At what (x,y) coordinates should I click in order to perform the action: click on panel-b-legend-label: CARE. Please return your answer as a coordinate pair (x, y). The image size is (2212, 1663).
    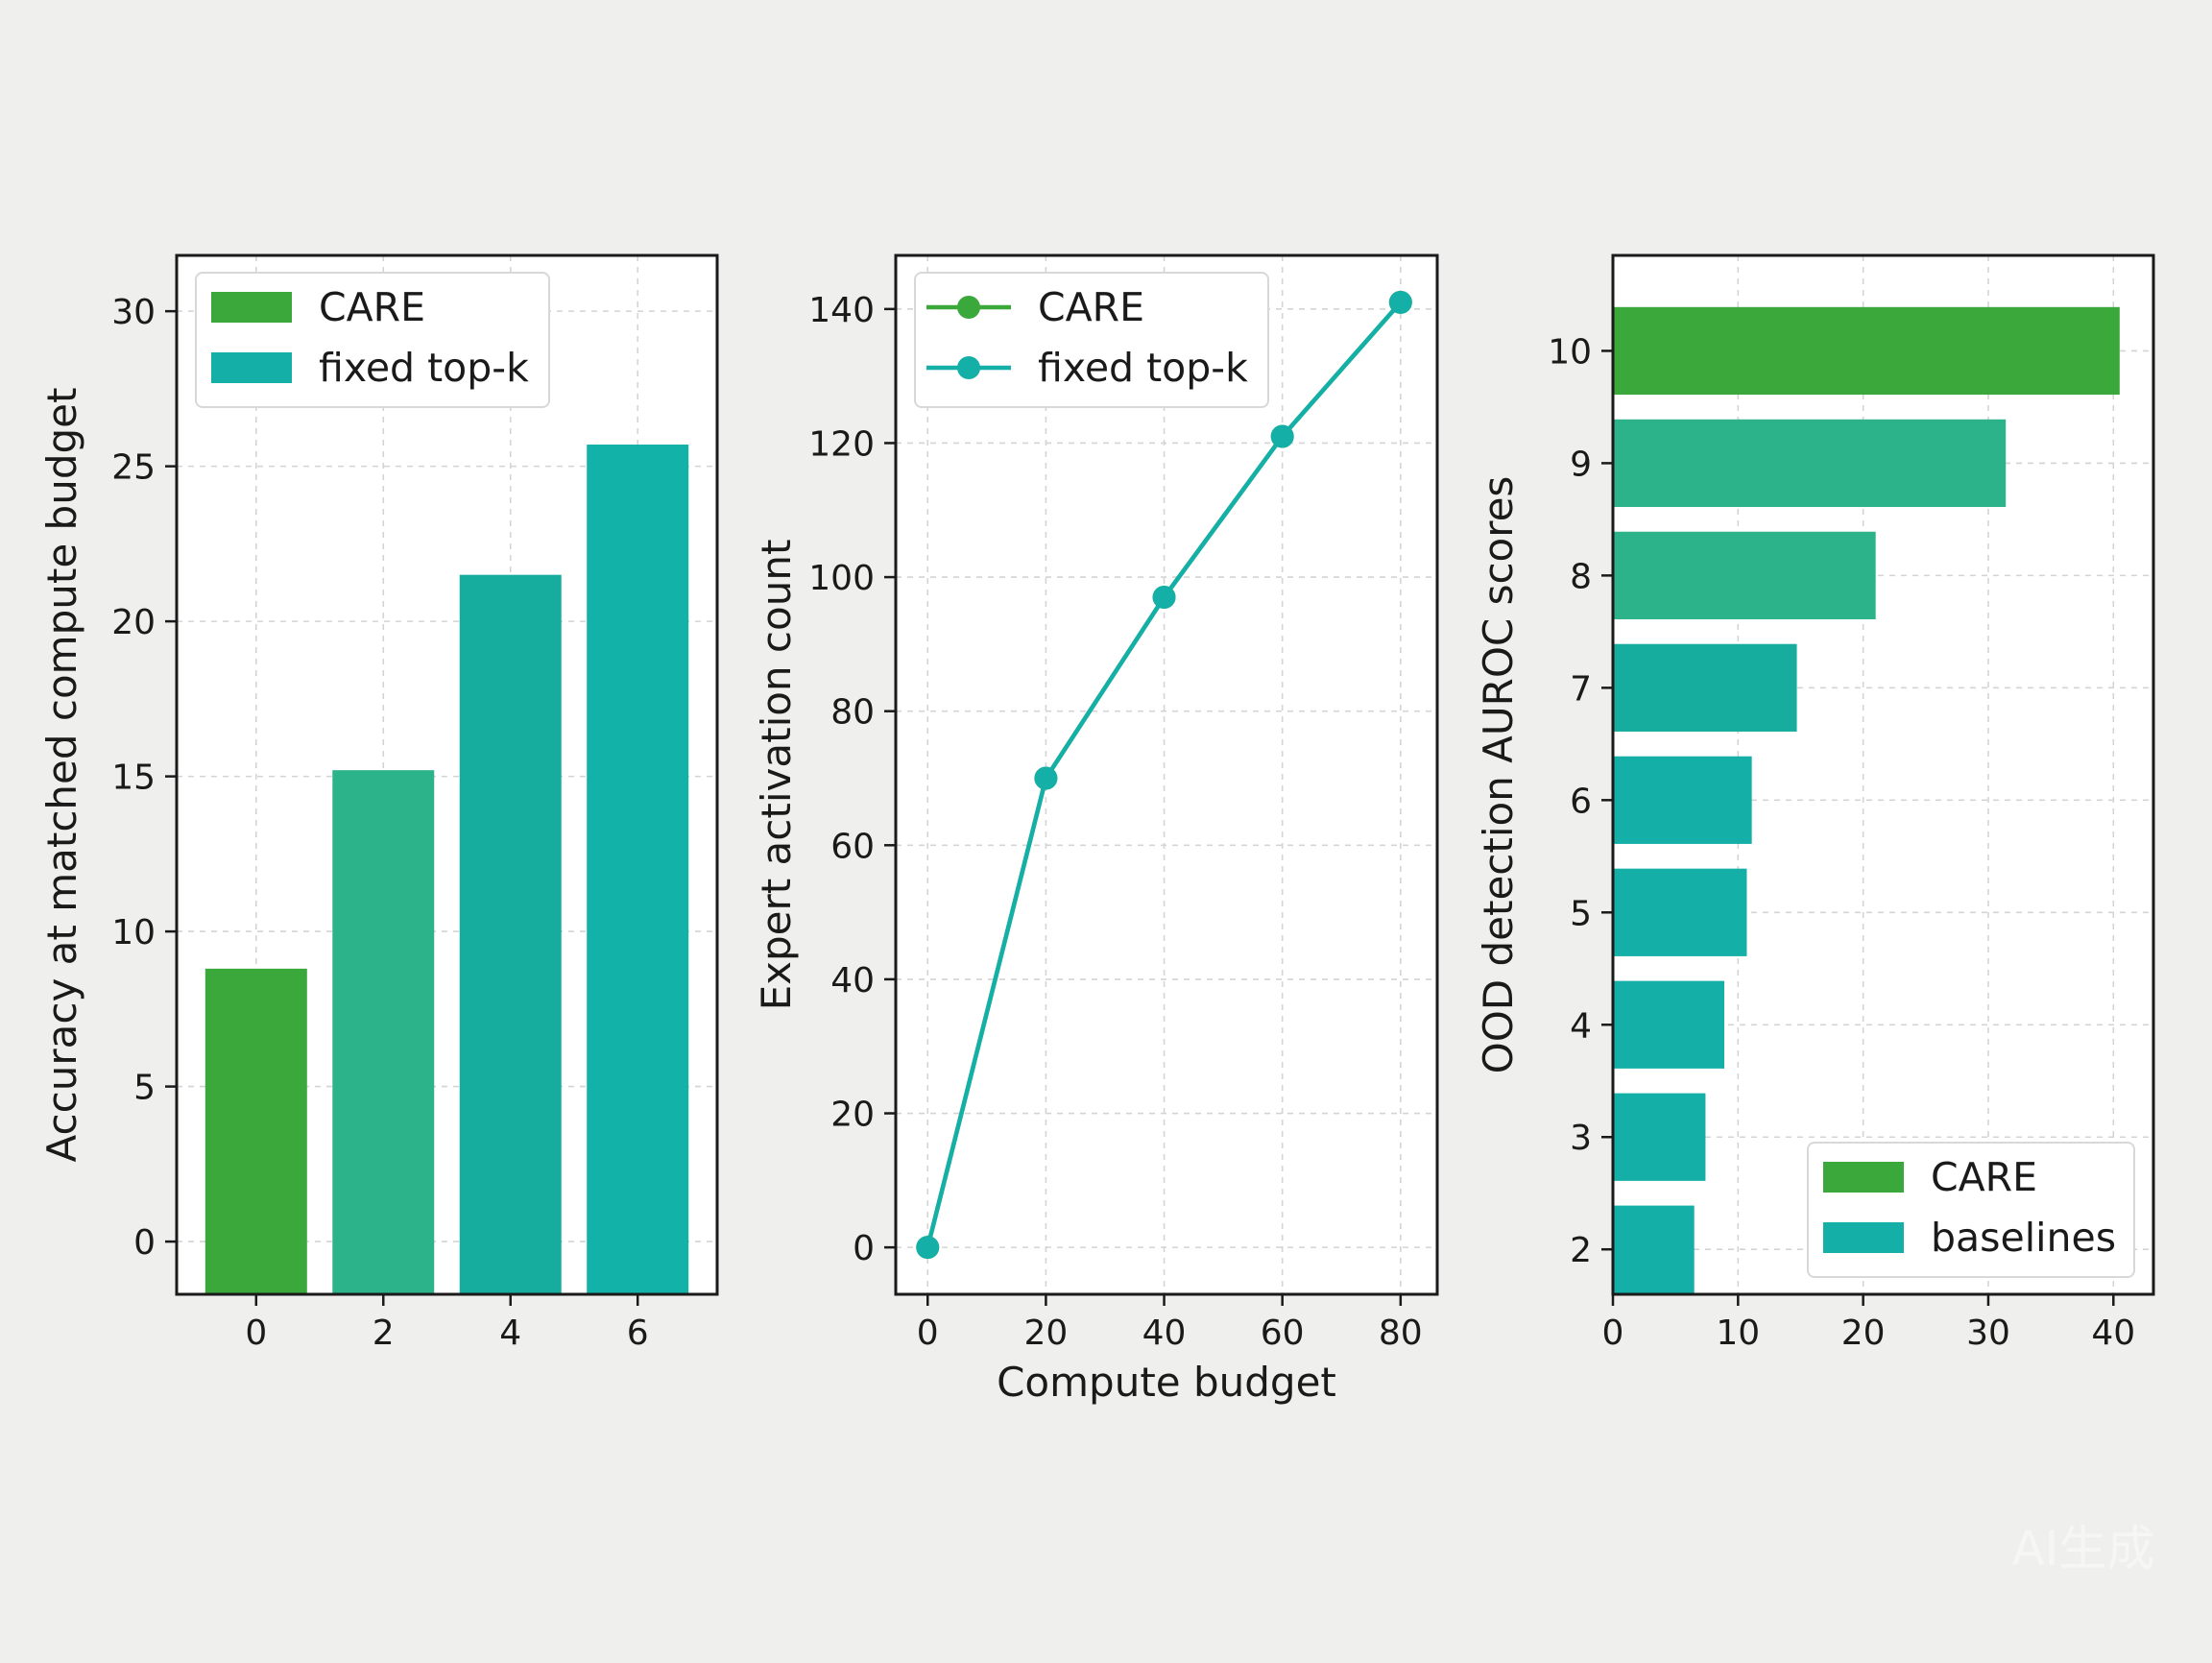
    Looking at the image, I should click on (1091, 307).